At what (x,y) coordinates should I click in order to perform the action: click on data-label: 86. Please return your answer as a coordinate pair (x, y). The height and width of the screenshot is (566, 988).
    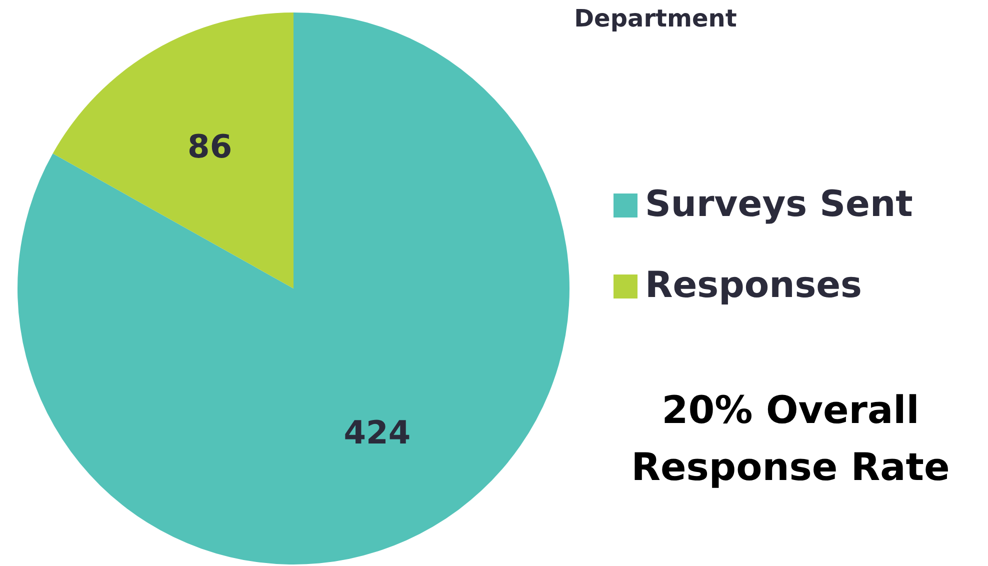
    Looking at the image, I should click on (210, 147).